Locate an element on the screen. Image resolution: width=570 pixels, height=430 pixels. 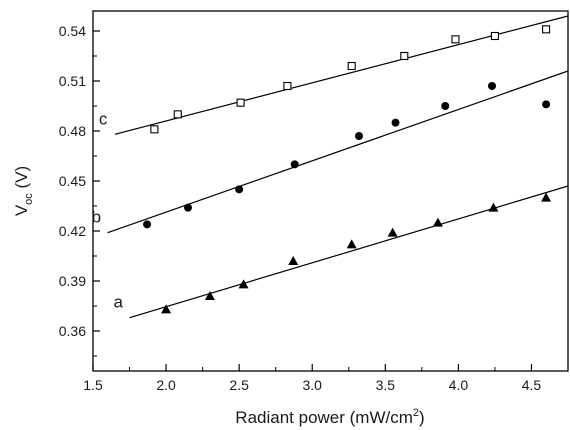
series-label-c: c is located at coordinates (103, 118).